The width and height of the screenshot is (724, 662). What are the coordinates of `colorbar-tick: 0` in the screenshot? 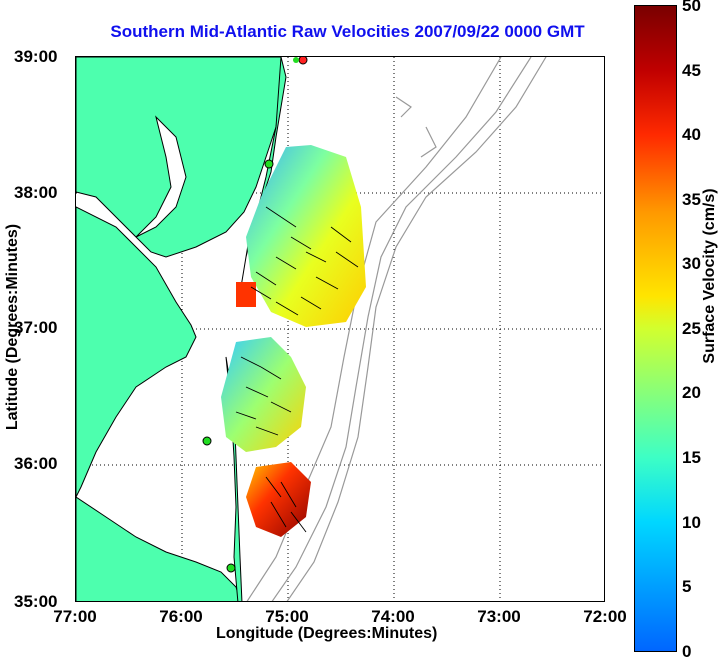 It's located at (687, 651).